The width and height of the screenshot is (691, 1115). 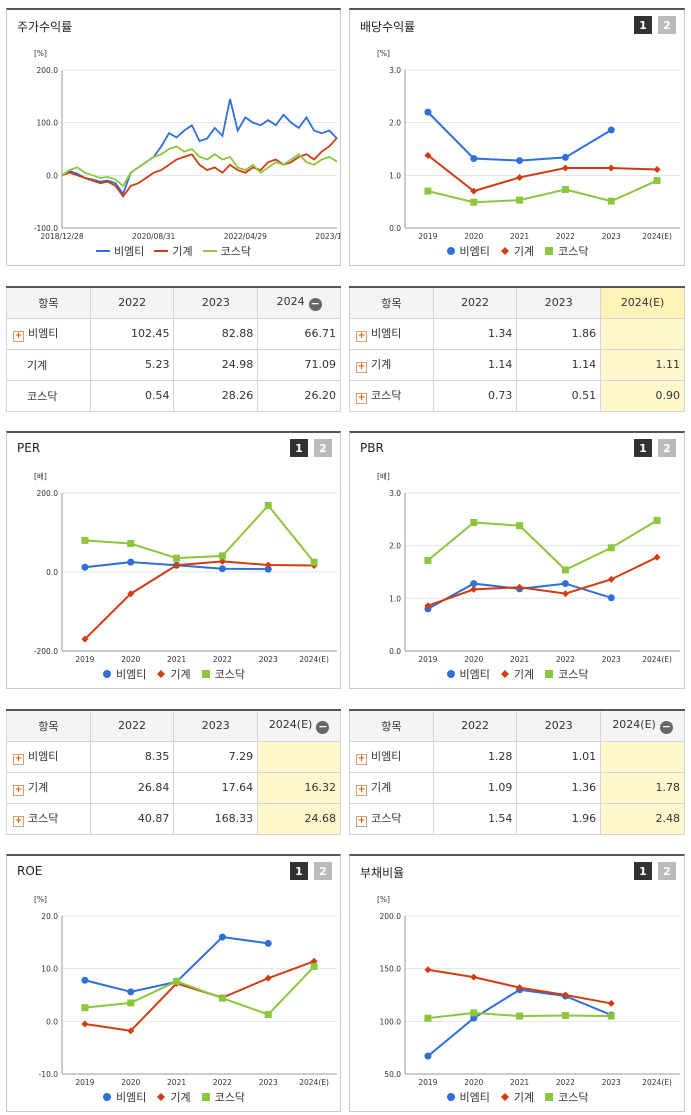 I want to click on cell: 66.71, so click(x=299, y=333).